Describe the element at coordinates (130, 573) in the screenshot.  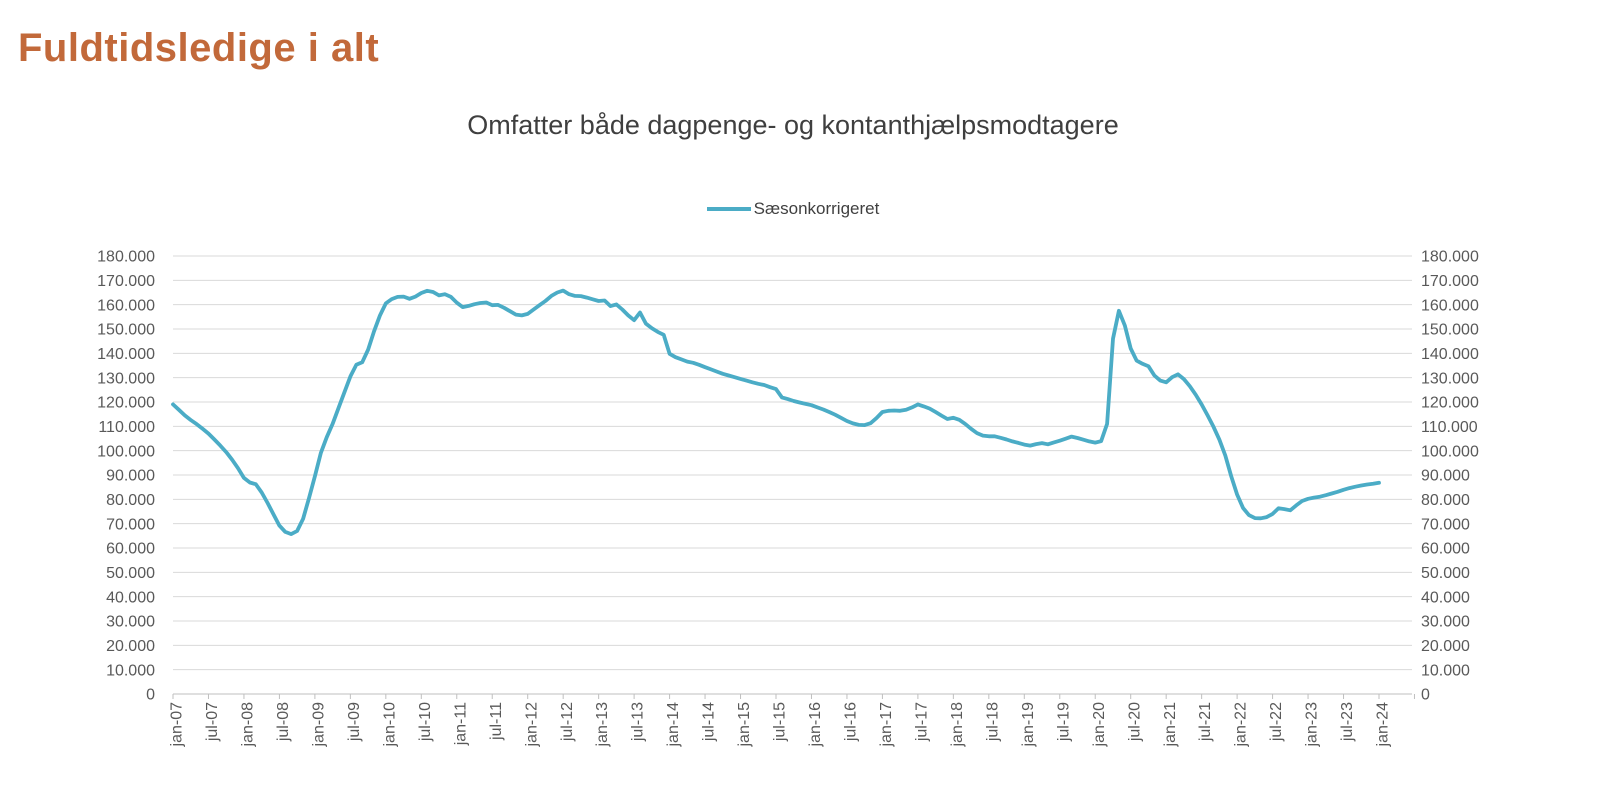
I see `y-tick-label-left: 50.000` at that location.